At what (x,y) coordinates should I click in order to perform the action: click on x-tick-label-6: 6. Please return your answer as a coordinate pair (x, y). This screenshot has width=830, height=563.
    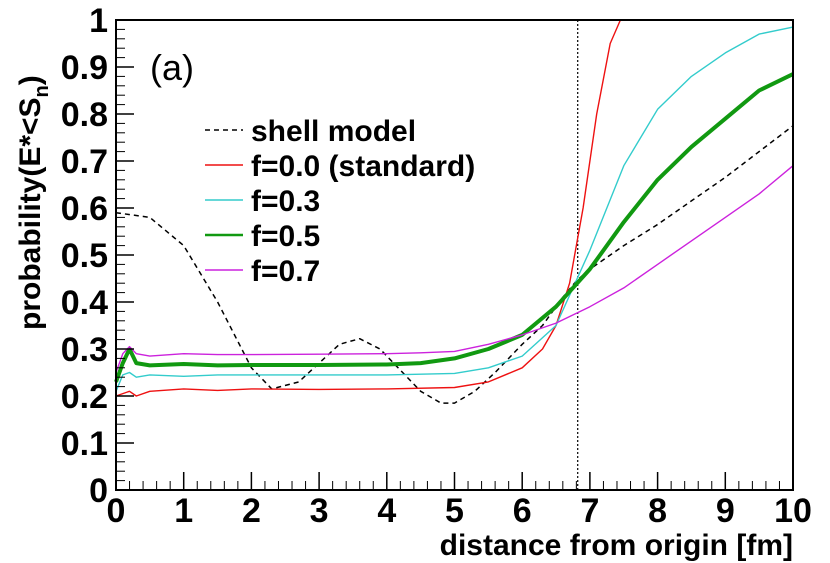
    Looking at the image, I should click on (522, 511).